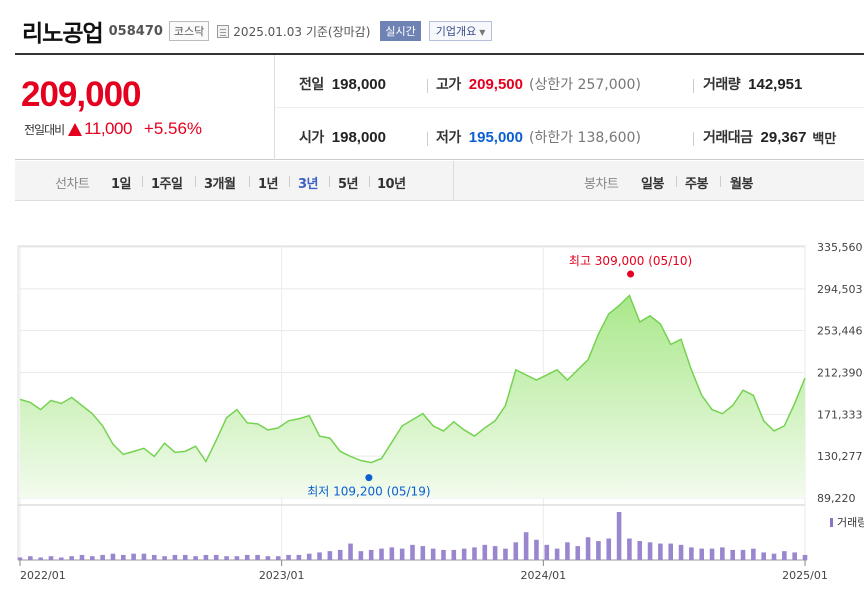  Describe the element at coordinates (836, 498) in the screenshot. I see `y-tick-label: 89,220` at that location.